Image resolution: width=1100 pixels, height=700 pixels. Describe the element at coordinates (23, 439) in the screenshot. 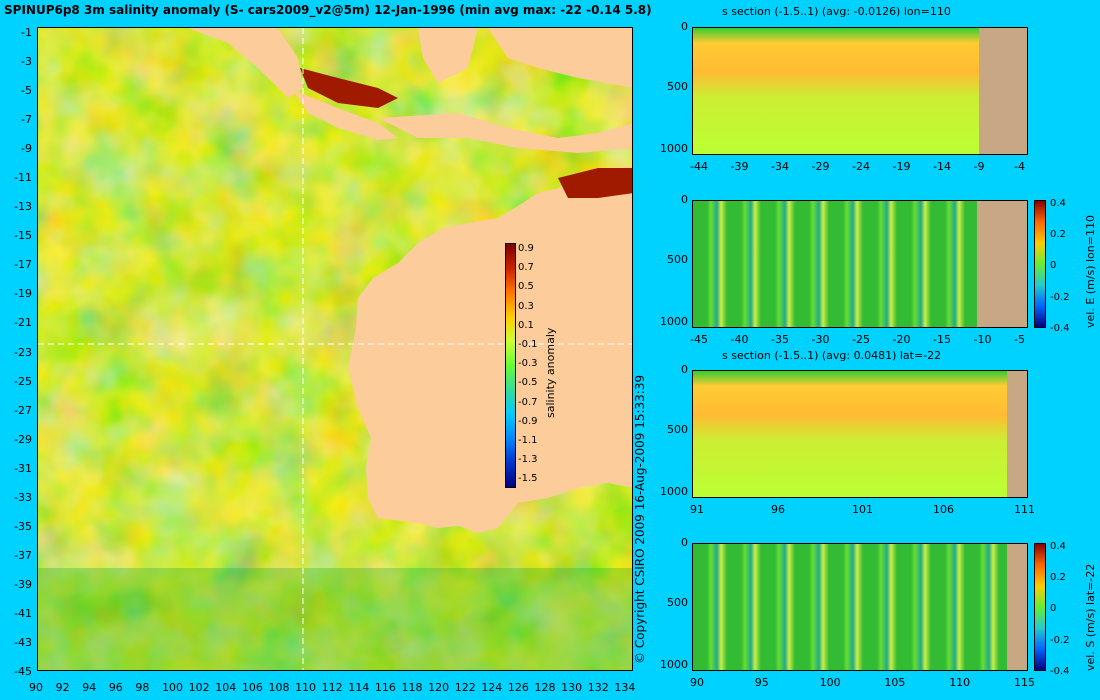

I see `lat-tick-label: -29` at that location.